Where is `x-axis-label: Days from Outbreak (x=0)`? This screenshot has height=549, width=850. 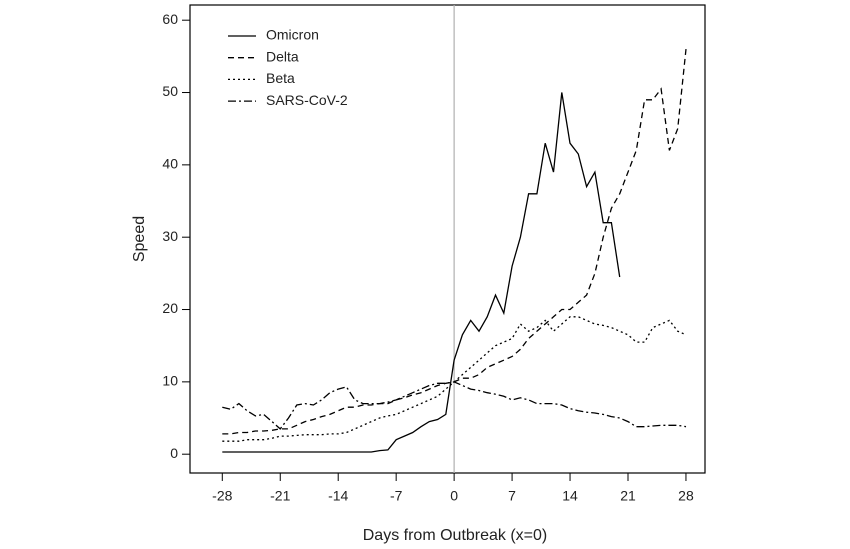
x-axis-label: Days from Outbreak (x=0) is located at coordinates (455, 535).